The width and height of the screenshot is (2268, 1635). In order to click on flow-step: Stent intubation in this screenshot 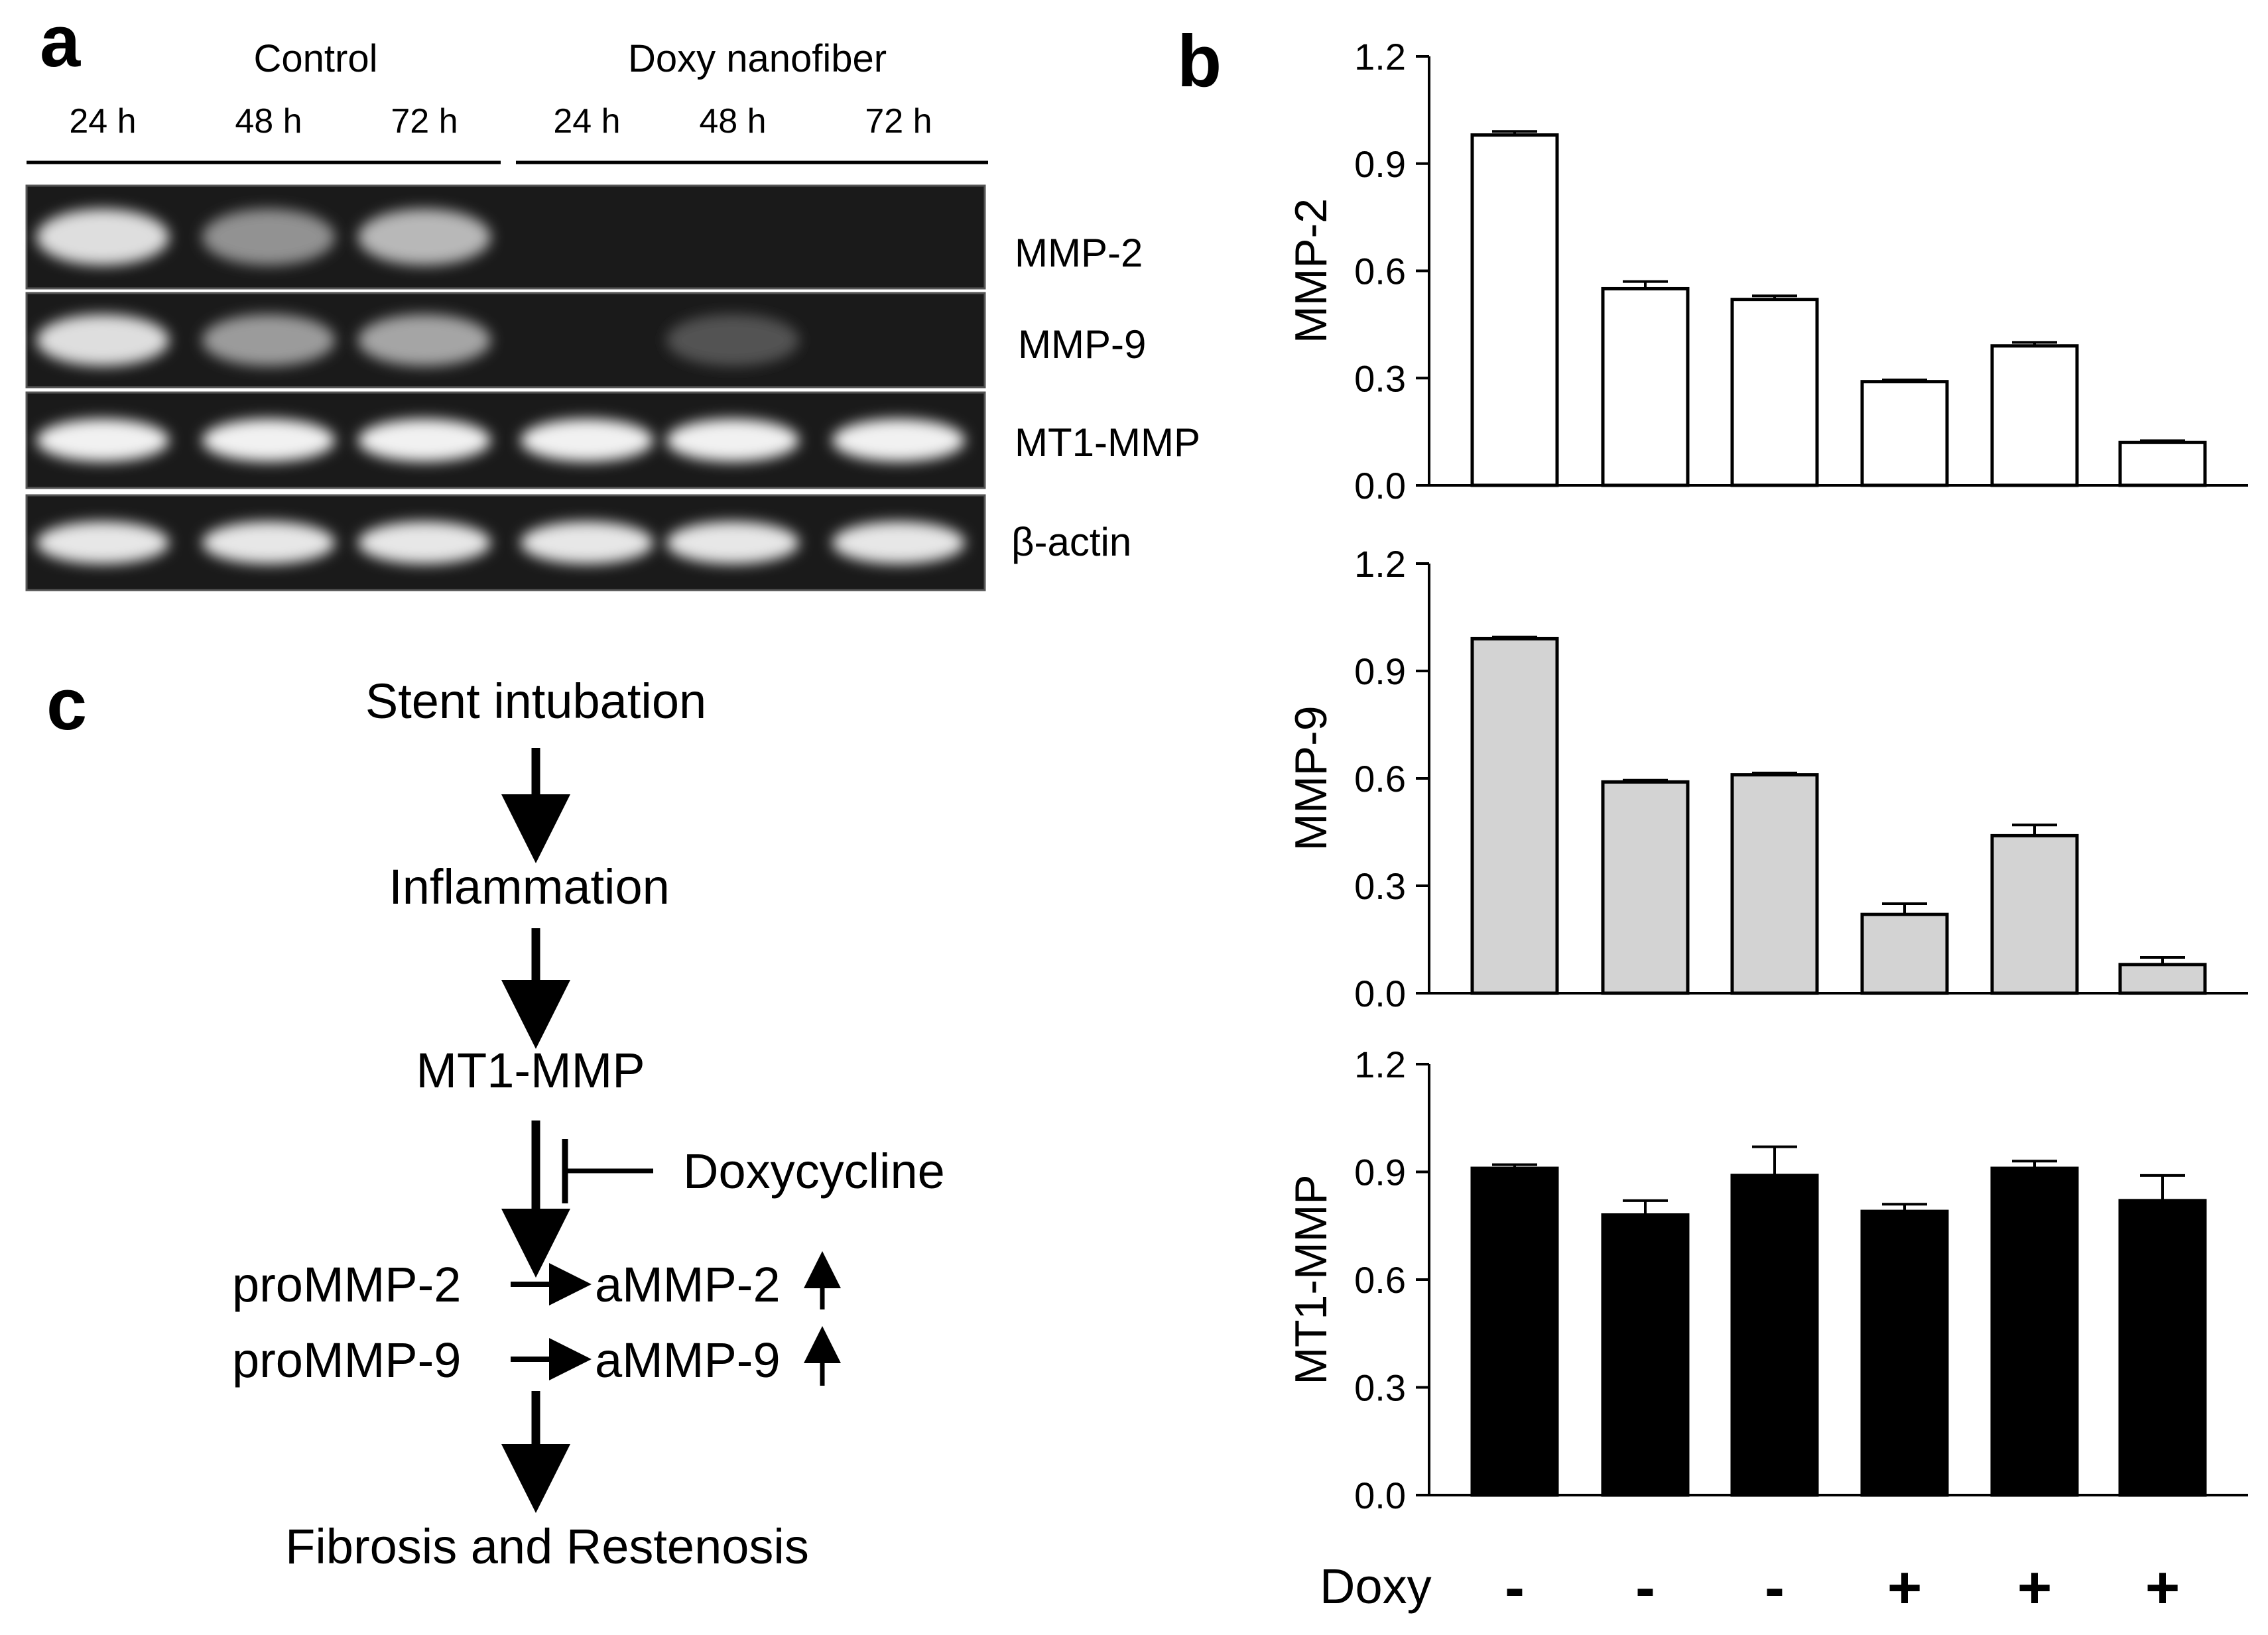, I will do `click(535, 702)`.